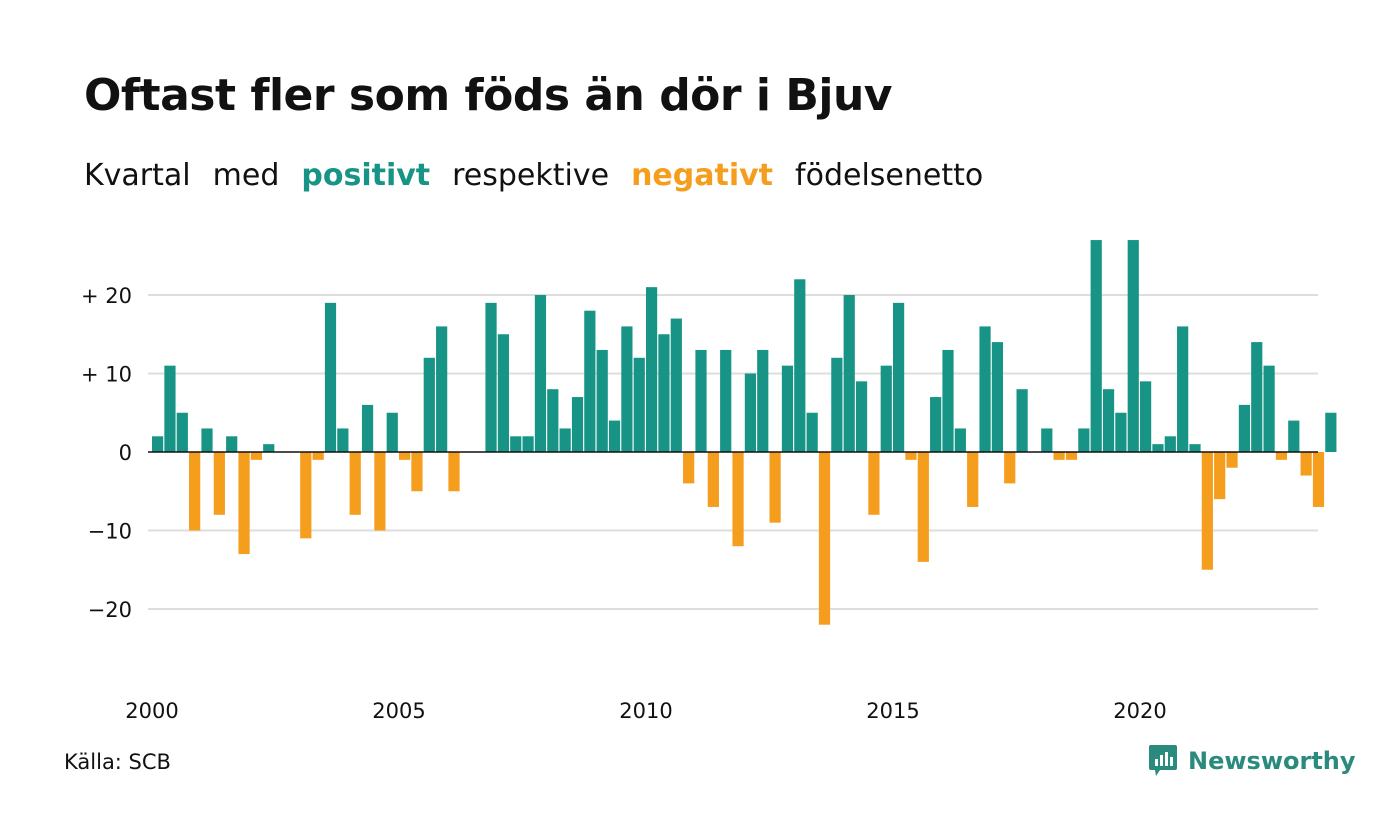  Describe the element at coordinates (106, 375) in the screenshot. I see `y-tick-label: + 10` at that location.